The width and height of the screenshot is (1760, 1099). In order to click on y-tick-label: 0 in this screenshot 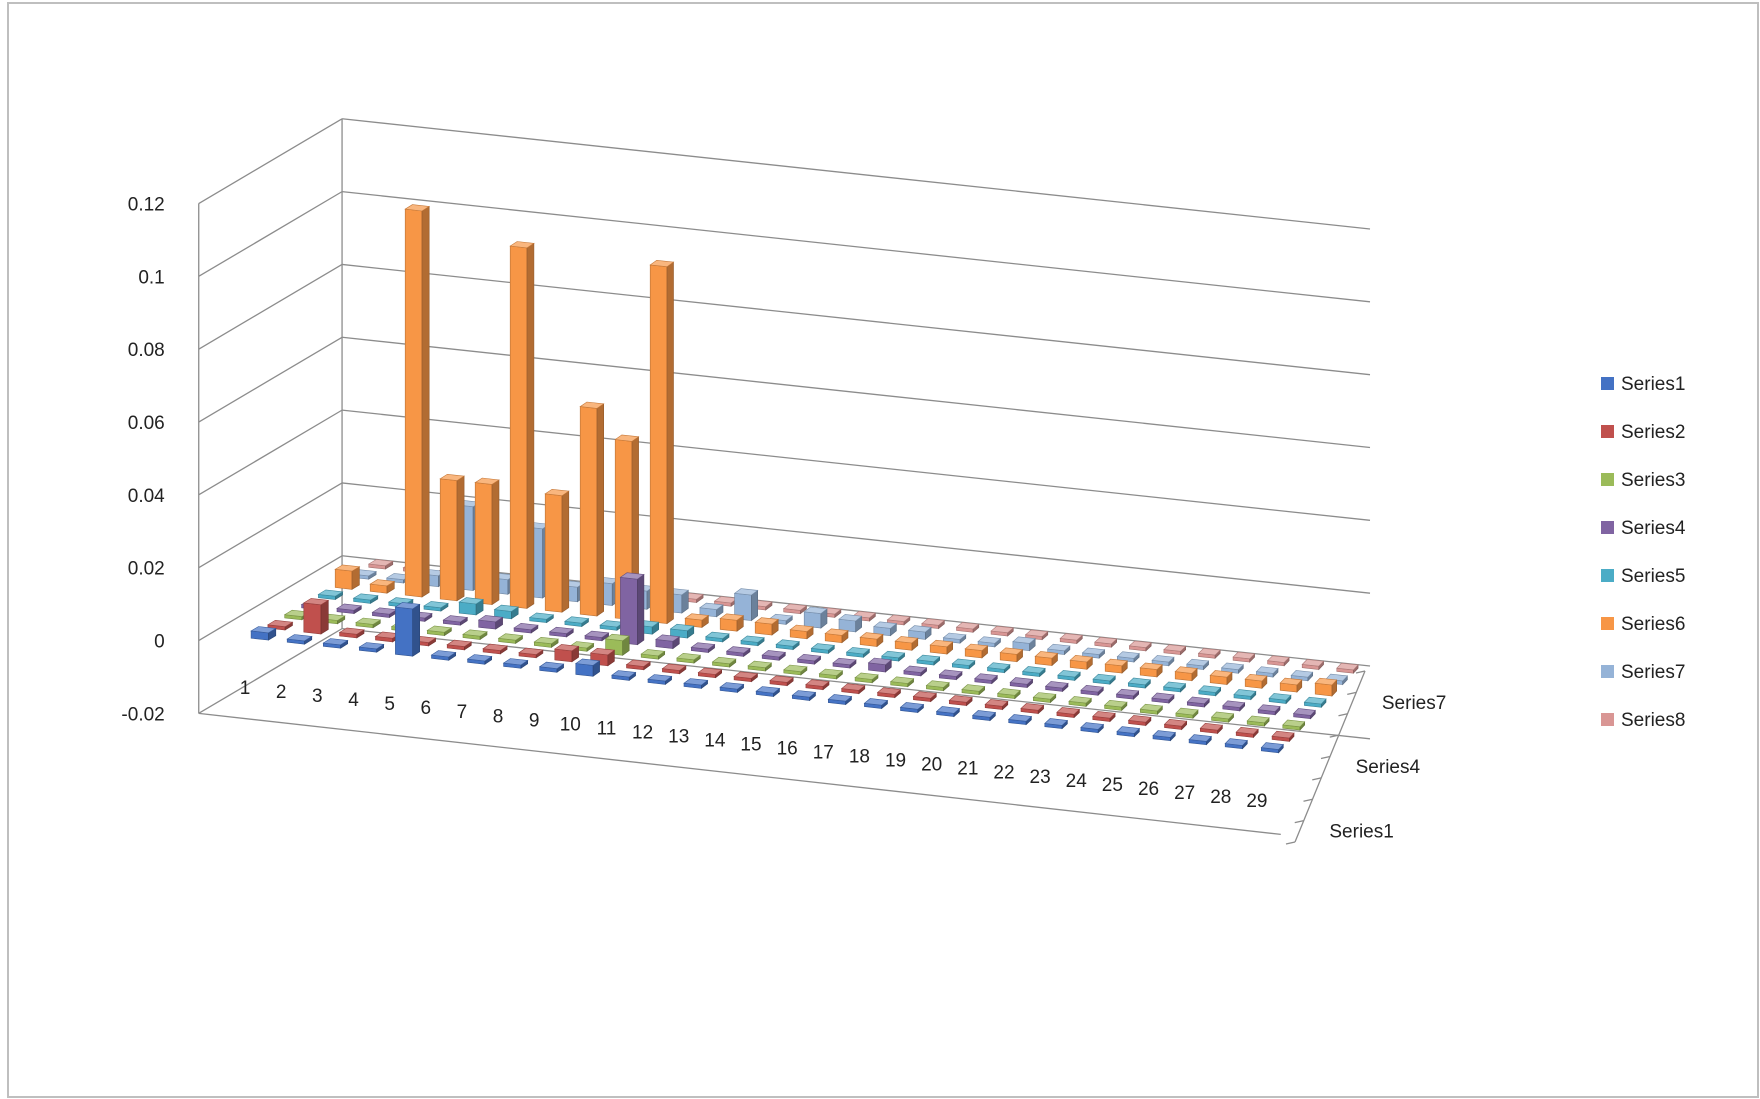, I will do `click(159, 642)`.